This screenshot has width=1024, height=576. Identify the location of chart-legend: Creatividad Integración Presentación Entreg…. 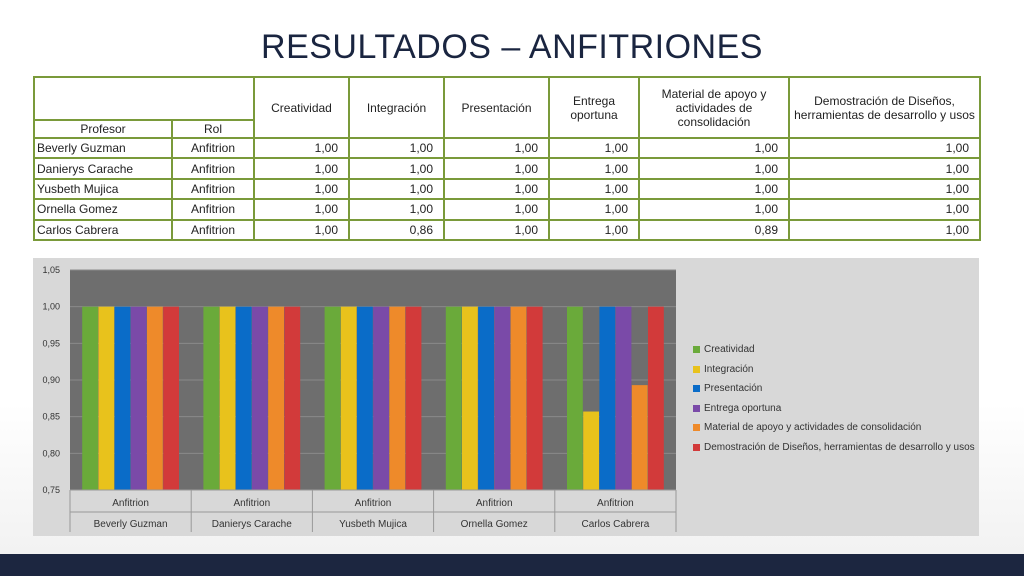
(834, 398).